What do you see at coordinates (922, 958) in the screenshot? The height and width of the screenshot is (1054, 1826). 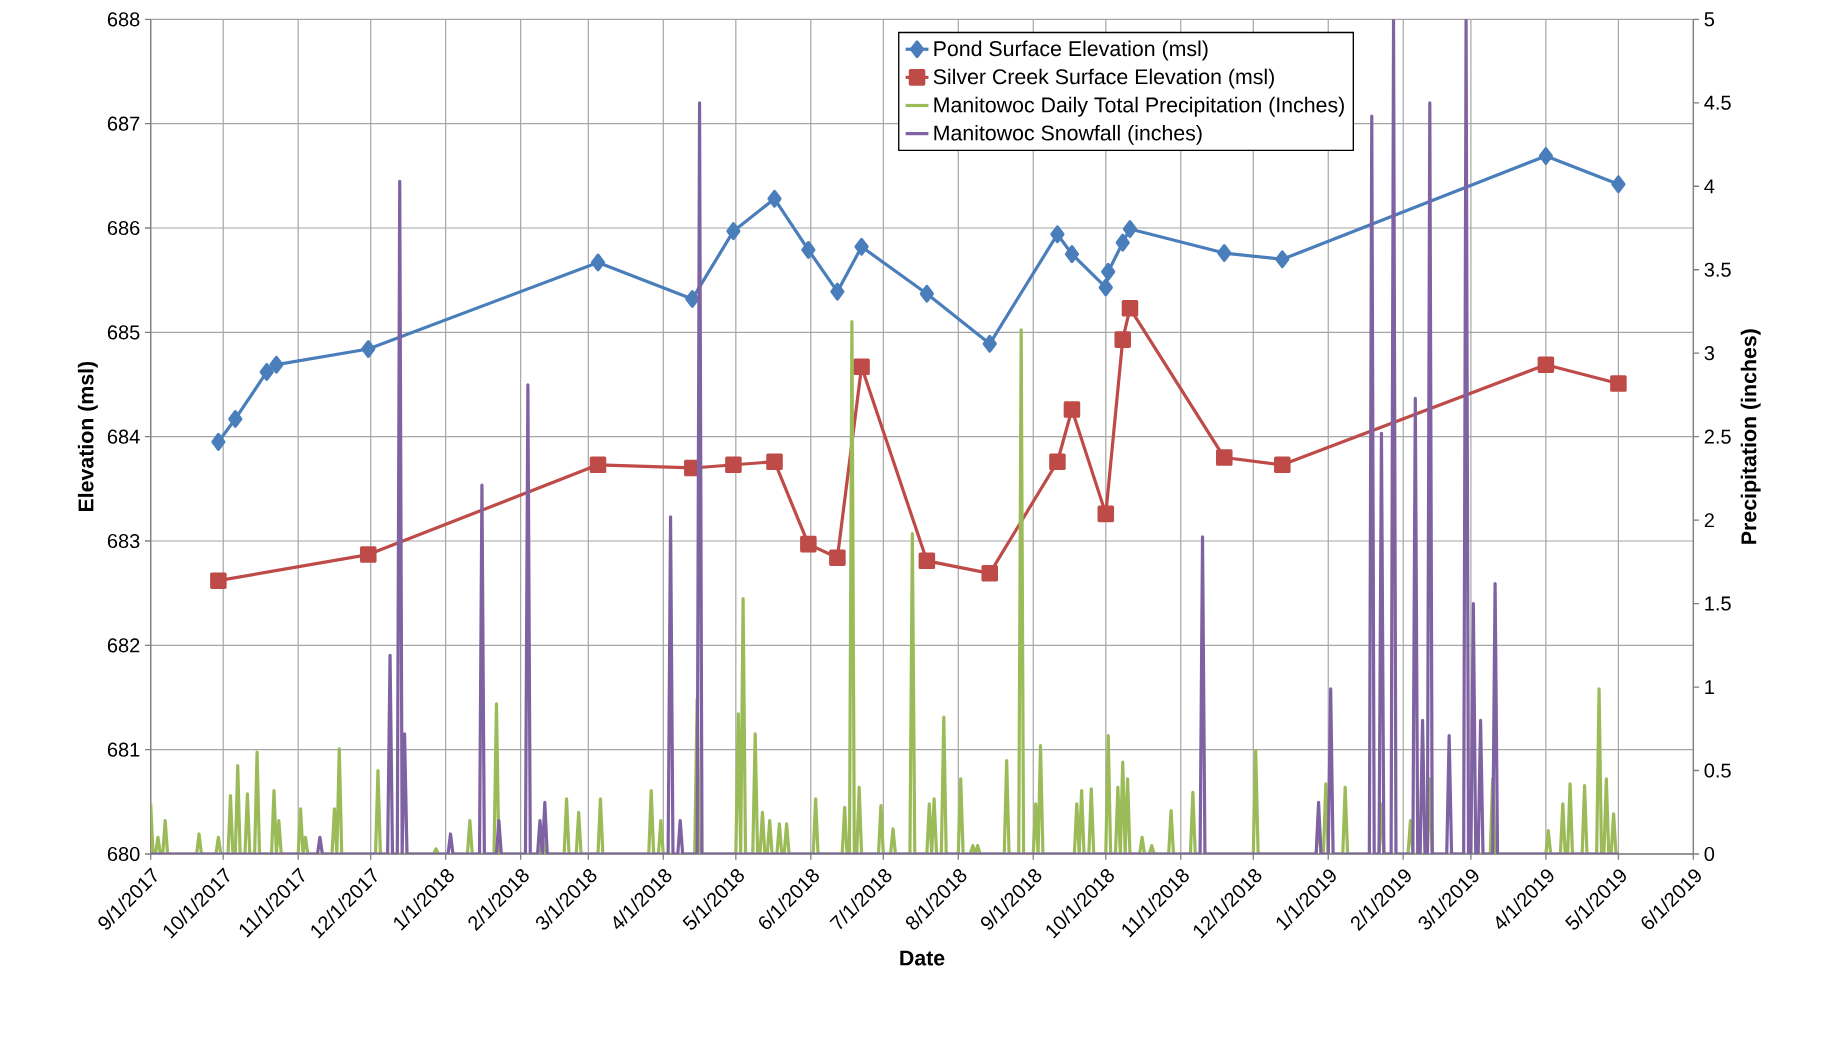 I see `x-axis-title: Date` at bounding box center [922, 958].